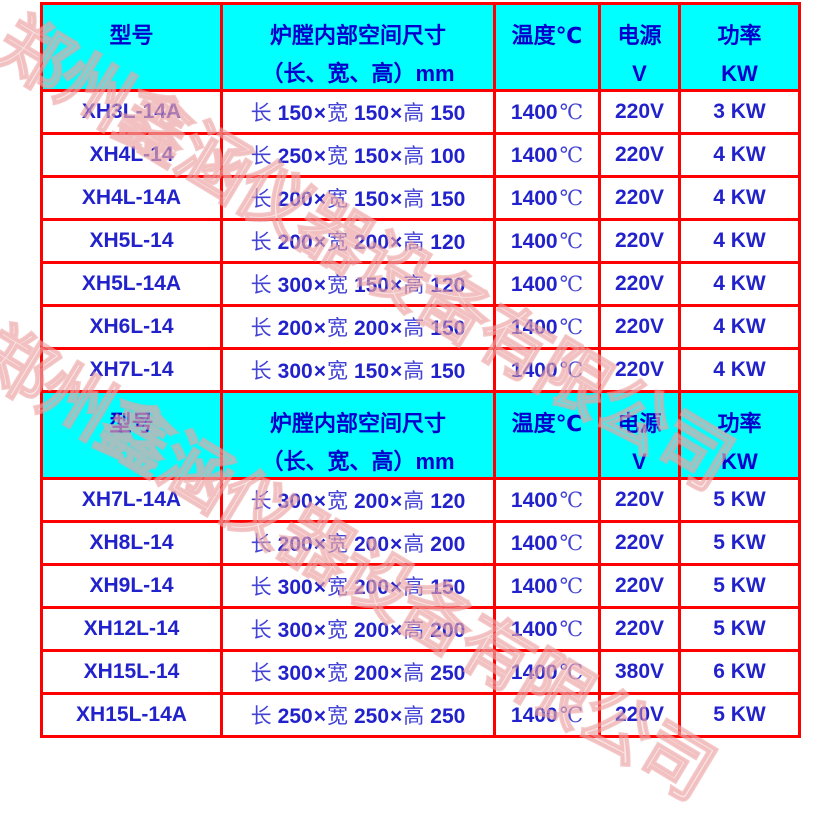  Describe the element at coordinates (358, 155) in the screenshot. I see `dimensions-cell: 长 250×宽 150×高 100` at that location.